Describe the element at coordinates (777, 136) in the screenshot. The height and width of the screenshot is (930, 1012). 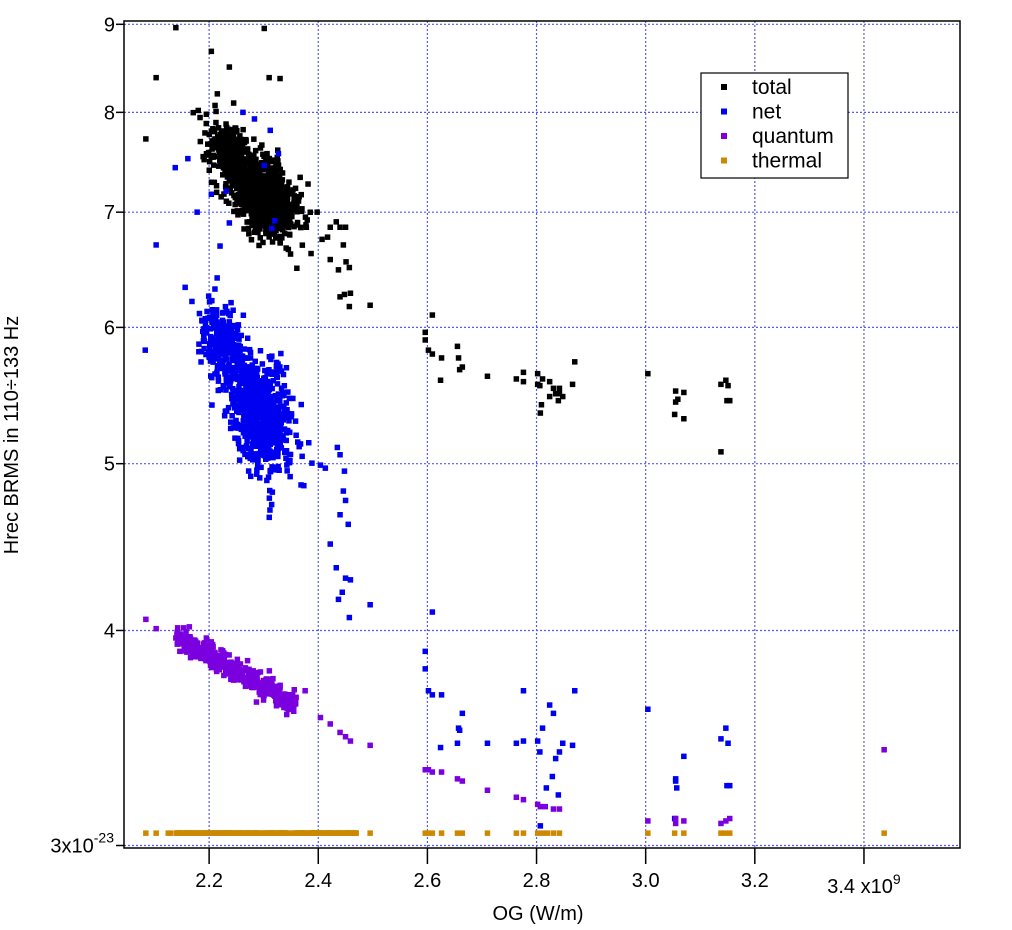
I see `legend-item-quantum: quantum` at that location.